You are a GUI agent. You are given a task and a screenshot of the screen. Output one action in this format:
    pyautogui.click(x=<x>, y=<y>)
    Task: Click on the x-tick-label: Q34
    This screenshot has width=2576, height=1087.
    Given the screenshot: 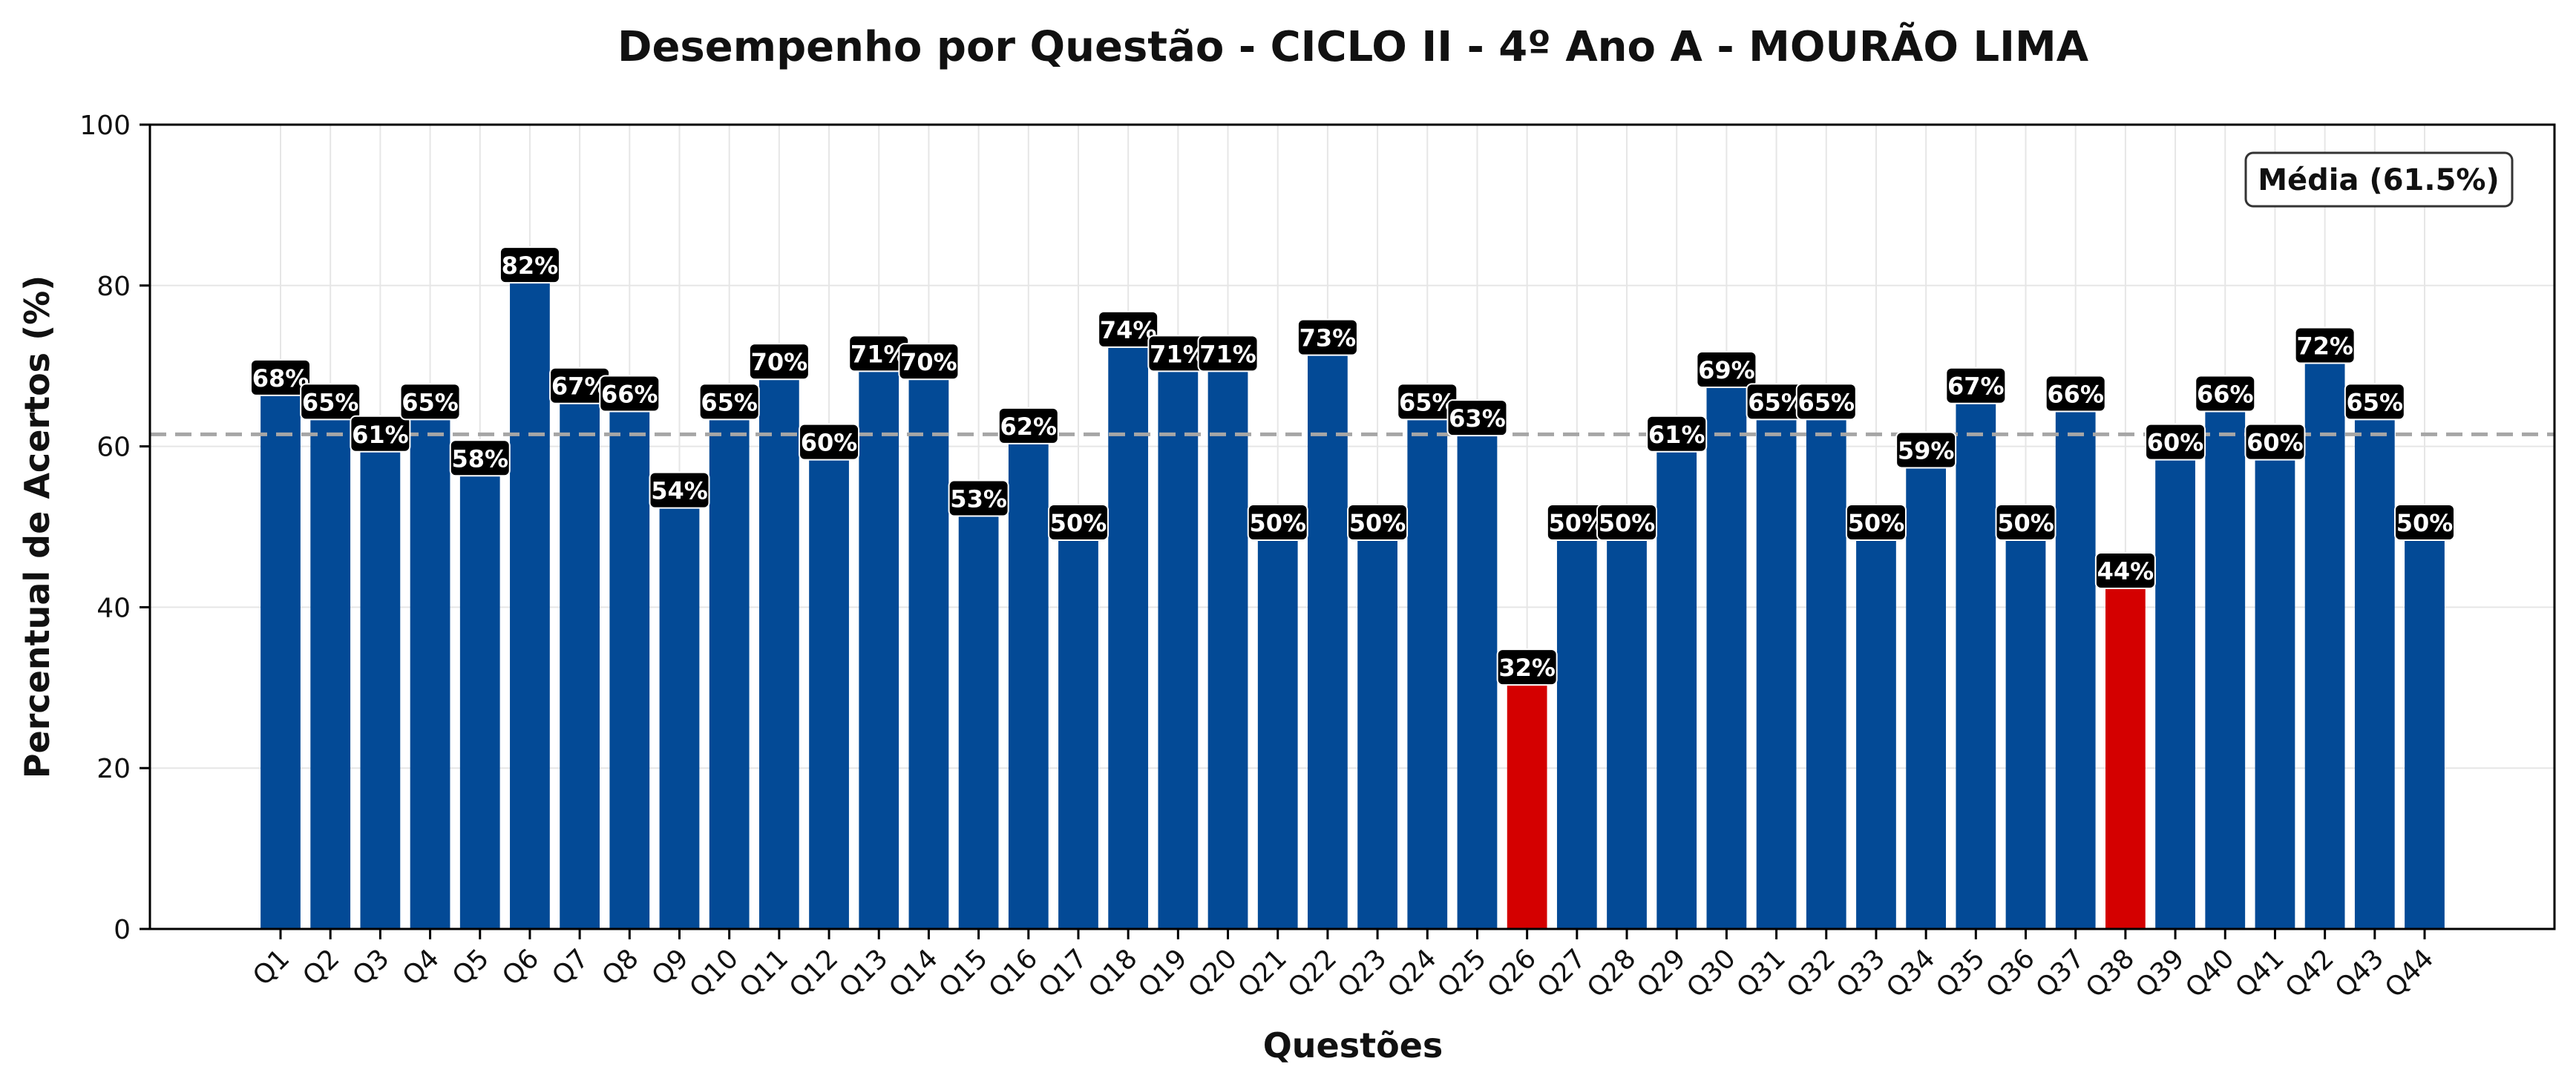 What is the action you would take?
    pyautogui.click(x=1911, y=973)
    